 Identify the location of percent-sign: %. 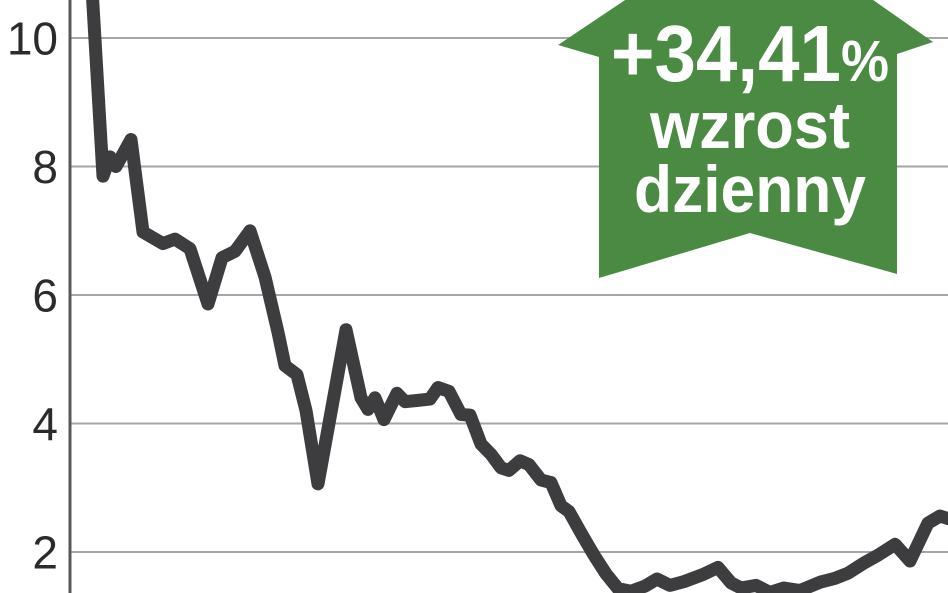
(865, 61).